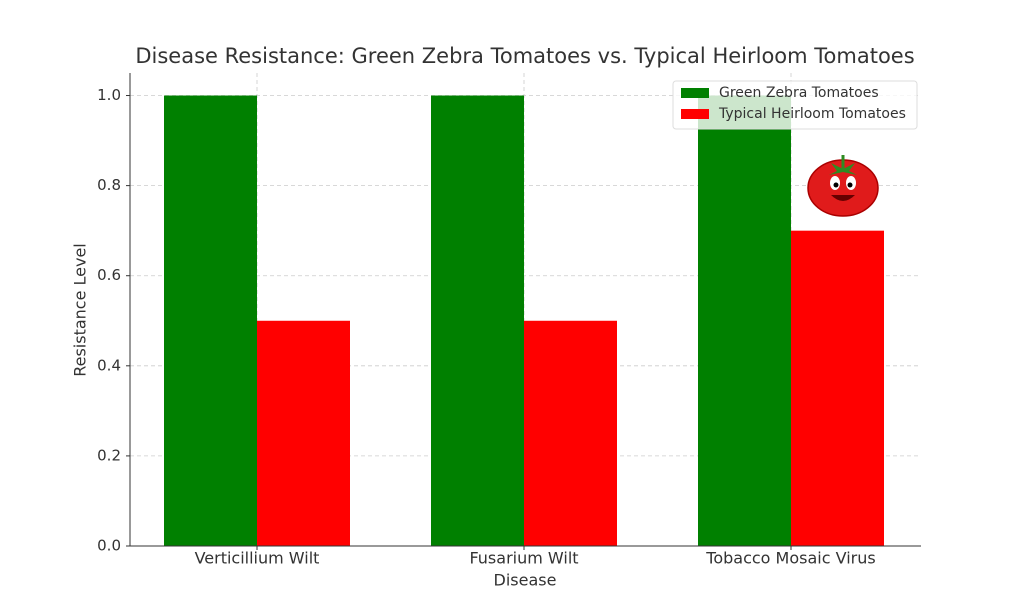 Image resolution: width=1024 pixels, height=614 pixels. Describe the element at coordinates (799, 93) in the screenshot. I see `legend-label: Green Zebra Tomatoes` at that location.